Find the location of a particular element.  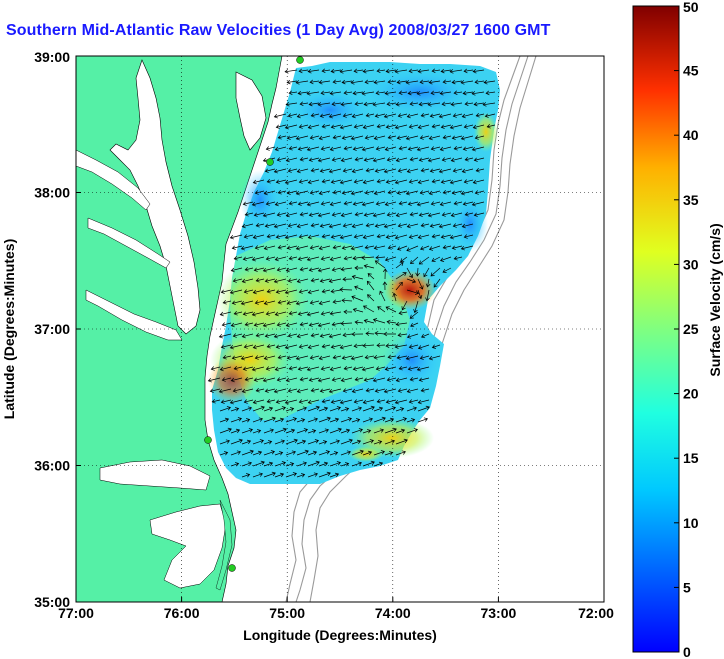

x-tick-label: 76:00 is located at coordinates (182, 613).